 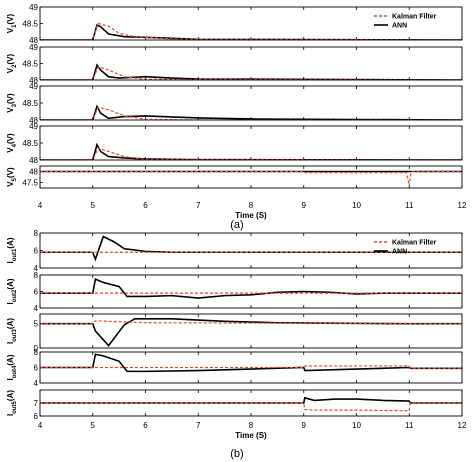 I want to click on y-tick-label: 7, so click(x=36, y=403).